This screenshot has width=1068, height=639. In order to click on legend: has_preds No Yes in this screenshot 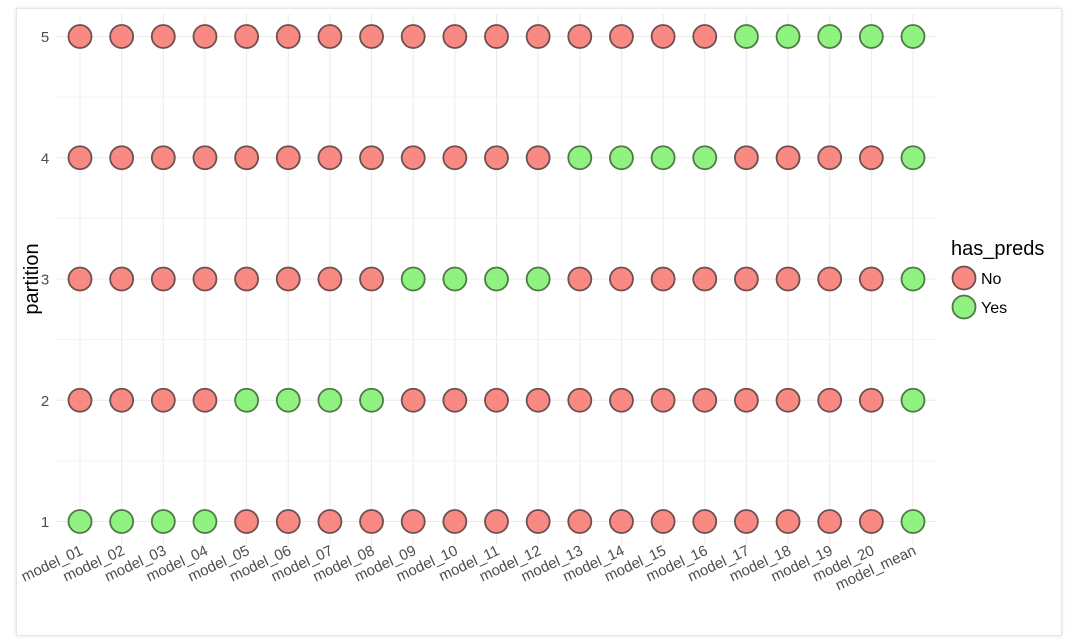, I will do `click(997, 279)`.